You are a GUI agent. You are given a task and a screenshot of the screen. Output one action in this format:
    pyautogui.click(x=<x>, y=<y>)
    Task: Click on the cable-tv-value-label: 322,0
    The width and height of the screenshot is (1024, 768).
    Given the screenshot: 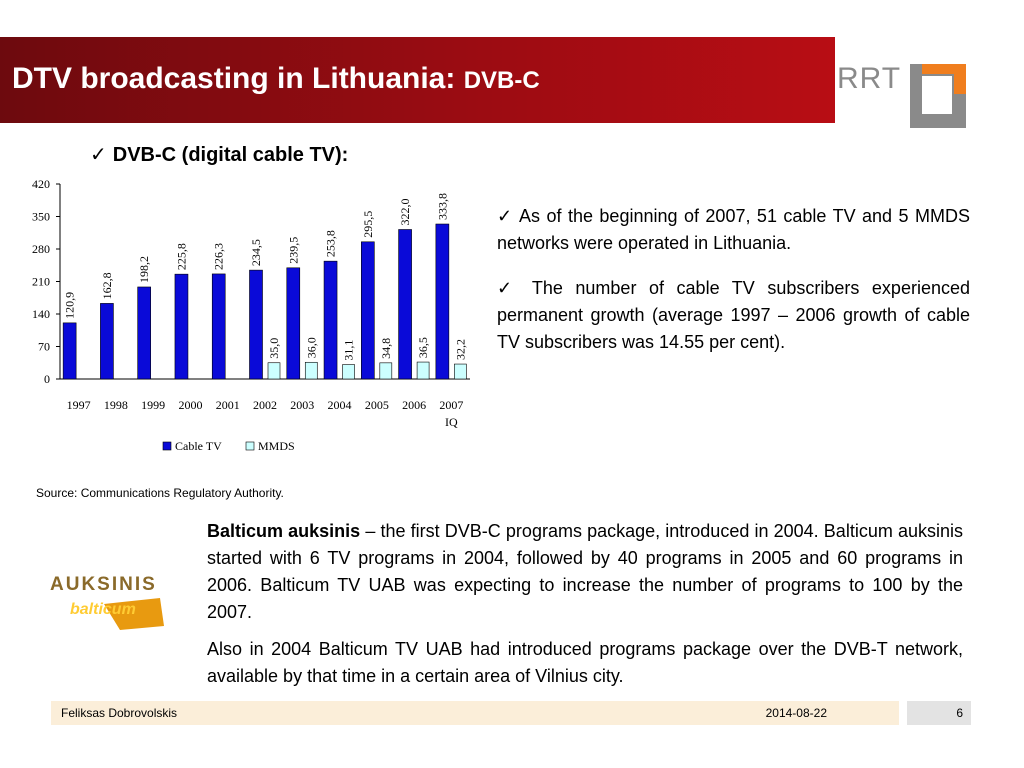 What is the action you would take?
    pyautogui.click(x=405, y=212)
    